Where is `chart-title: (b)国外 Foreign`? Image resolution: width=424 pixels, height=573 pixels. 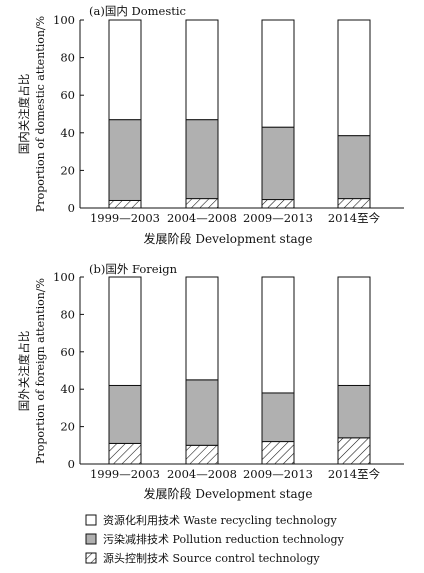 chart-title: (b)国外 Foreign is located at coordinates (133, 269).